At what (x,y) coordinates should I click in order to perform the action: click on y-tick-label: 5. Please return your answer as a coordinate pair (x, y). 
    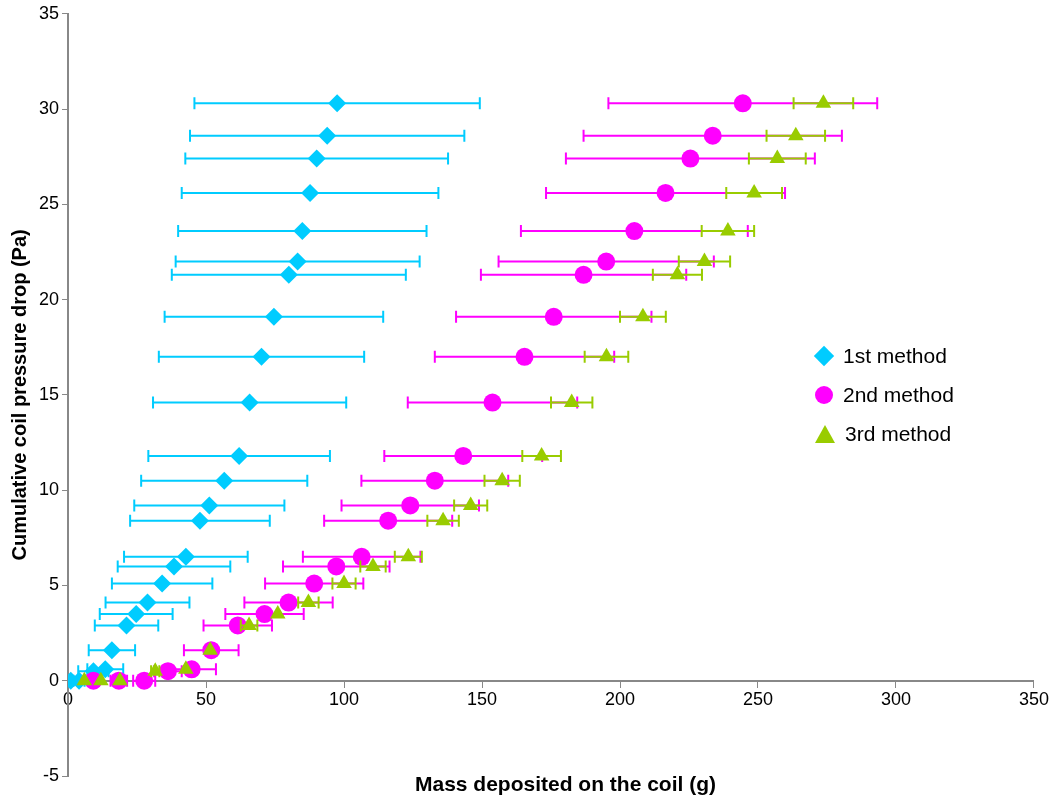
    Looking at the image, I should click on (54, 584).